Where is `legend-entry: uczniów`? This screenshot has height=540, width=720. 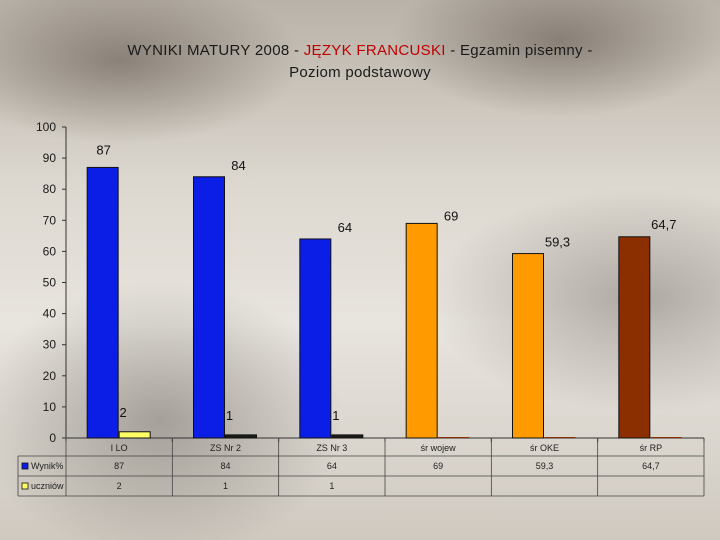
legend-entry: uczniów is located at coordinates (47, 486).